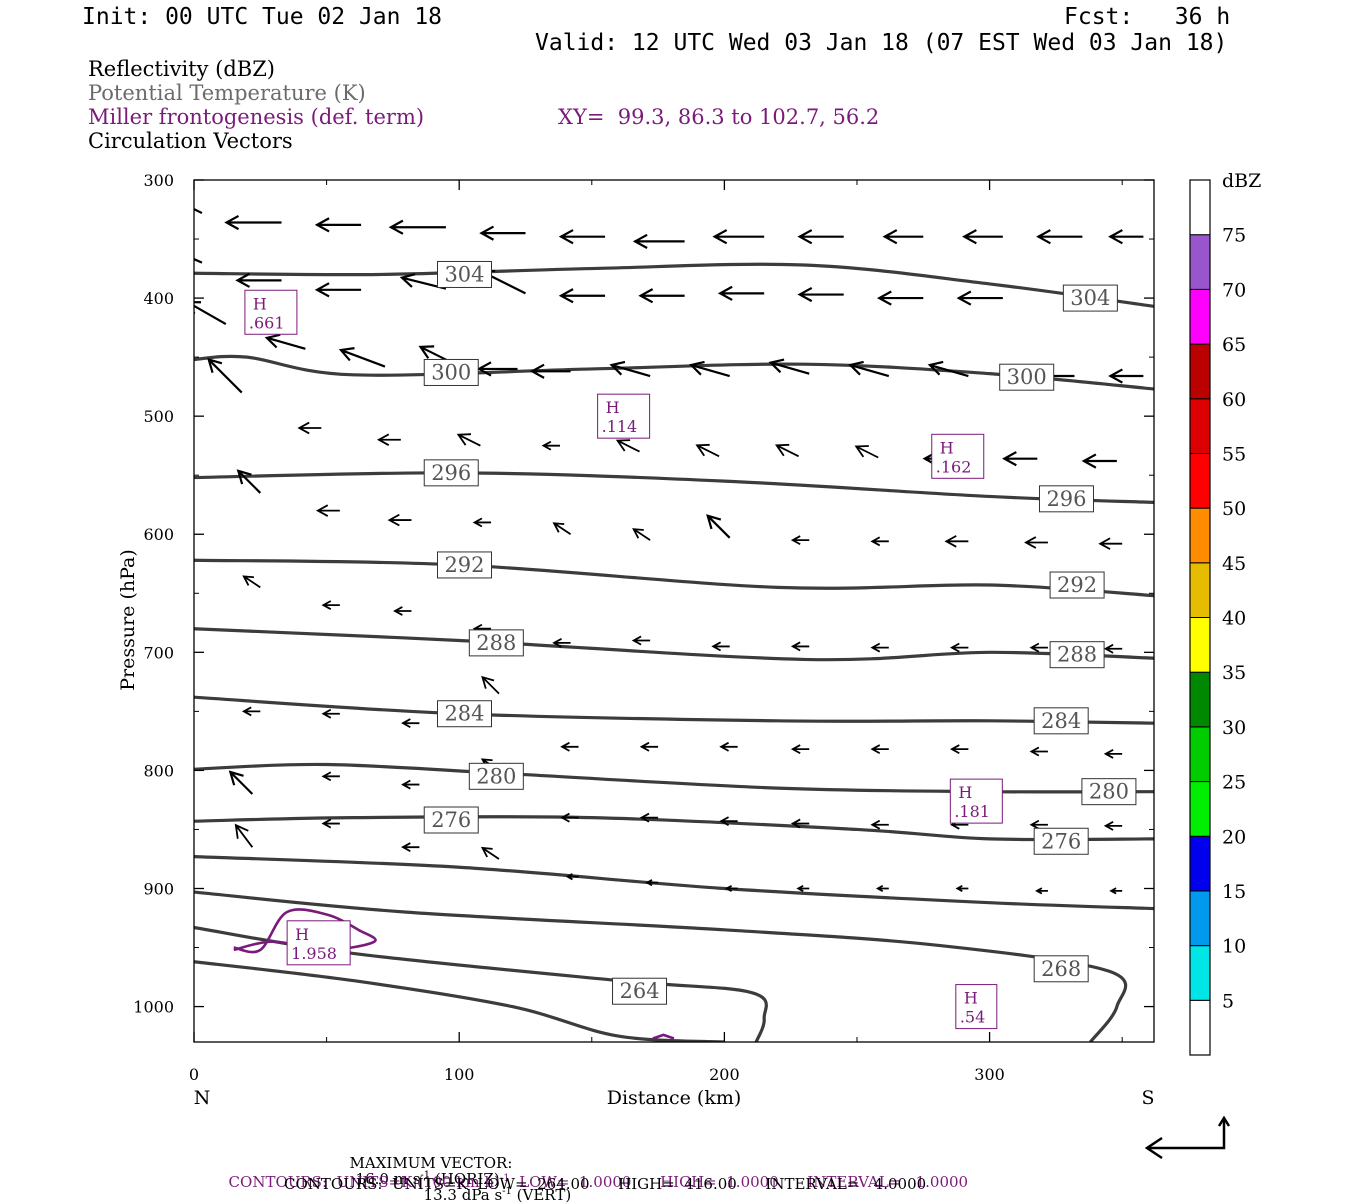 The image size is (1350, 1204). I want to click on colorbar-label: 25, so click(1234, 783).